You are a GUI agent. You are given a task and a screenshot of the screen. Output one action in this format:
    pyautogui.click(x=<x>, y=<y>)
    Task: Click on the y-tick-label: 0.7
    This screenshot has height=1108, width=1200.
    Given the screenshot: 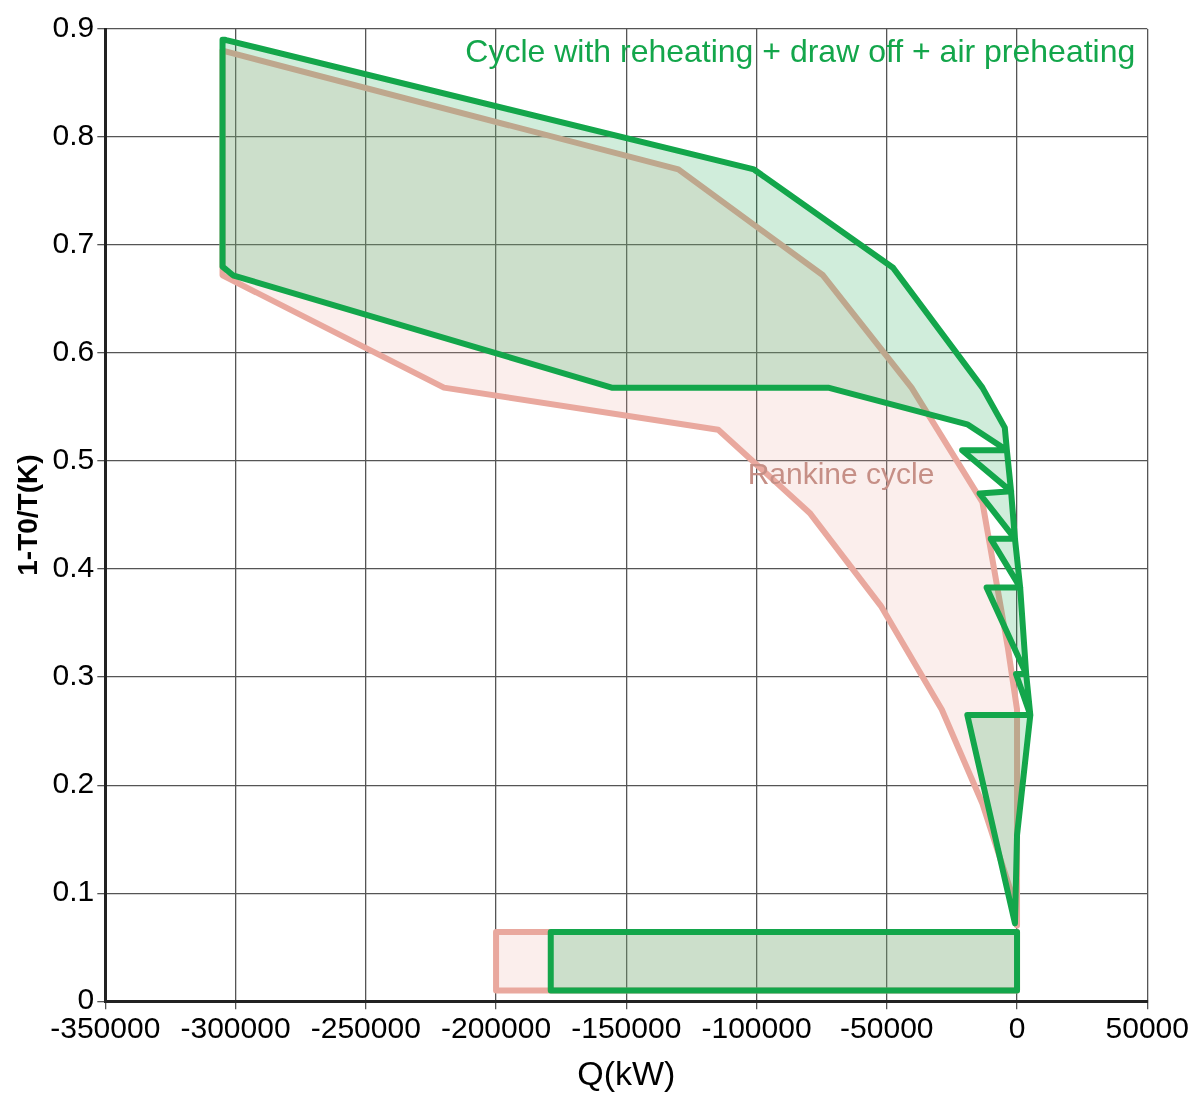 What is the action you would take?
    pyautogui.click(x=73, y=243)
    